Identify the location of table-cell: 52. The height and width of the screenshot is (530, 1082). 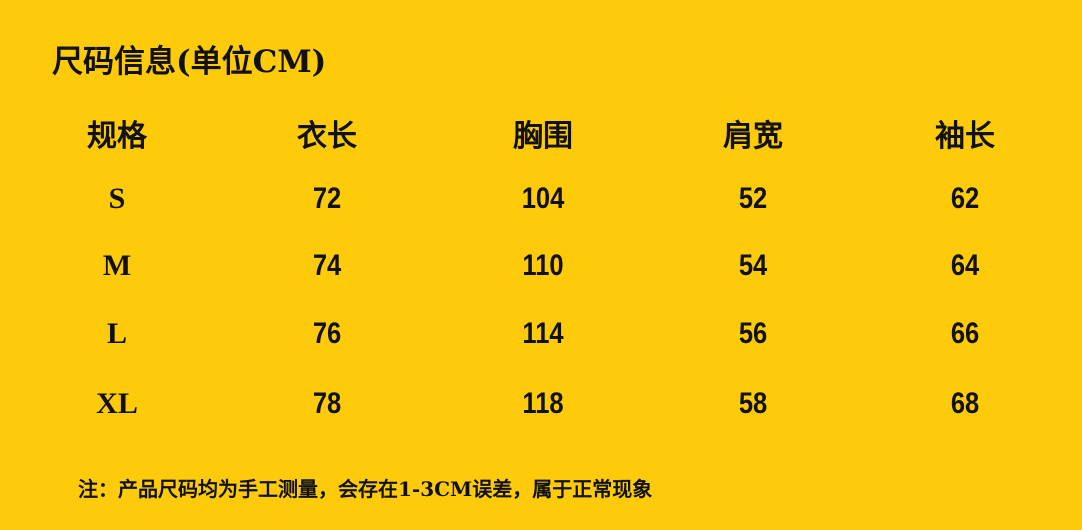
(752, 199).